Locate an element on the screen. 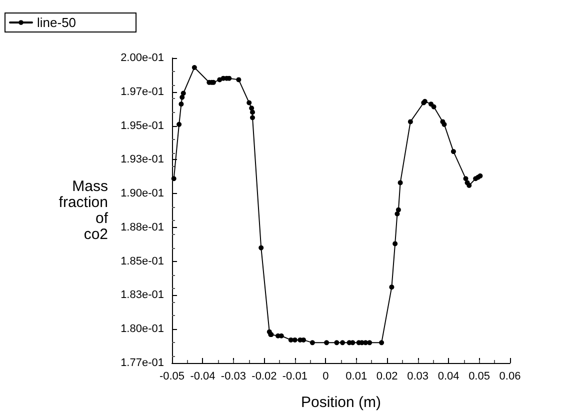  y-tick-label: 1.77e-01 is located at coordinates (142, 363).